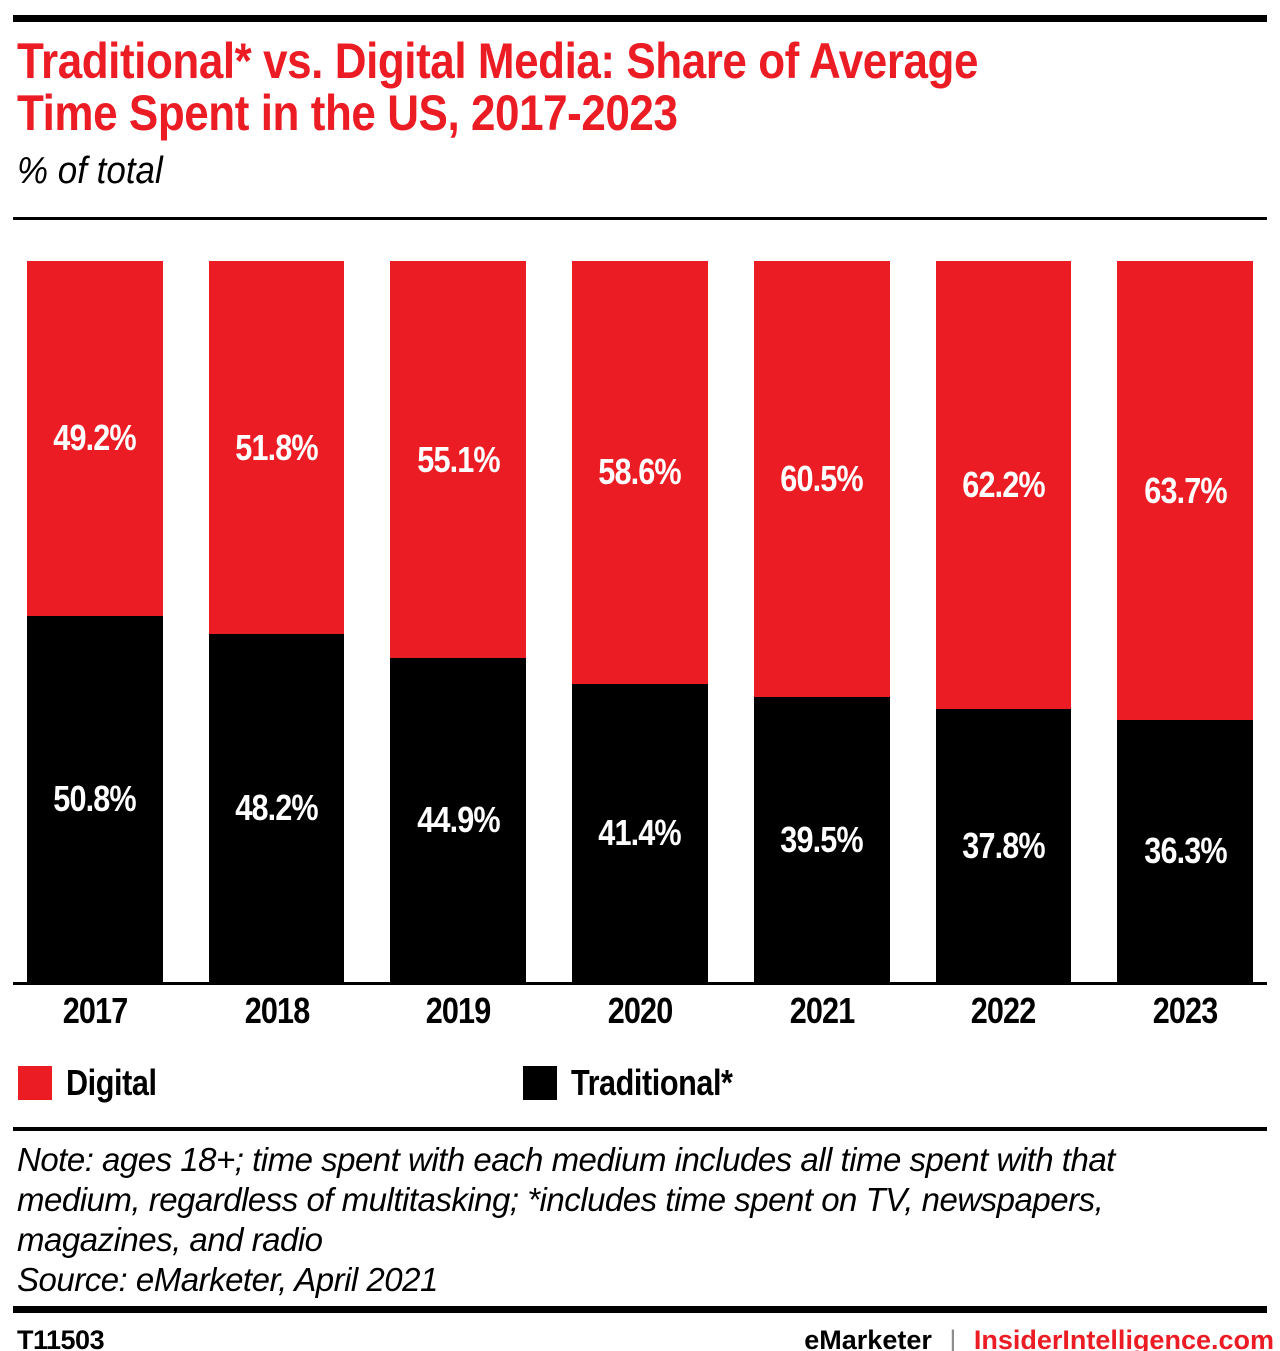  Describe the element at coordinates (227, 1279) in the screenshot. I see `source-line: Source: eMarketer, April 2021` at that location.